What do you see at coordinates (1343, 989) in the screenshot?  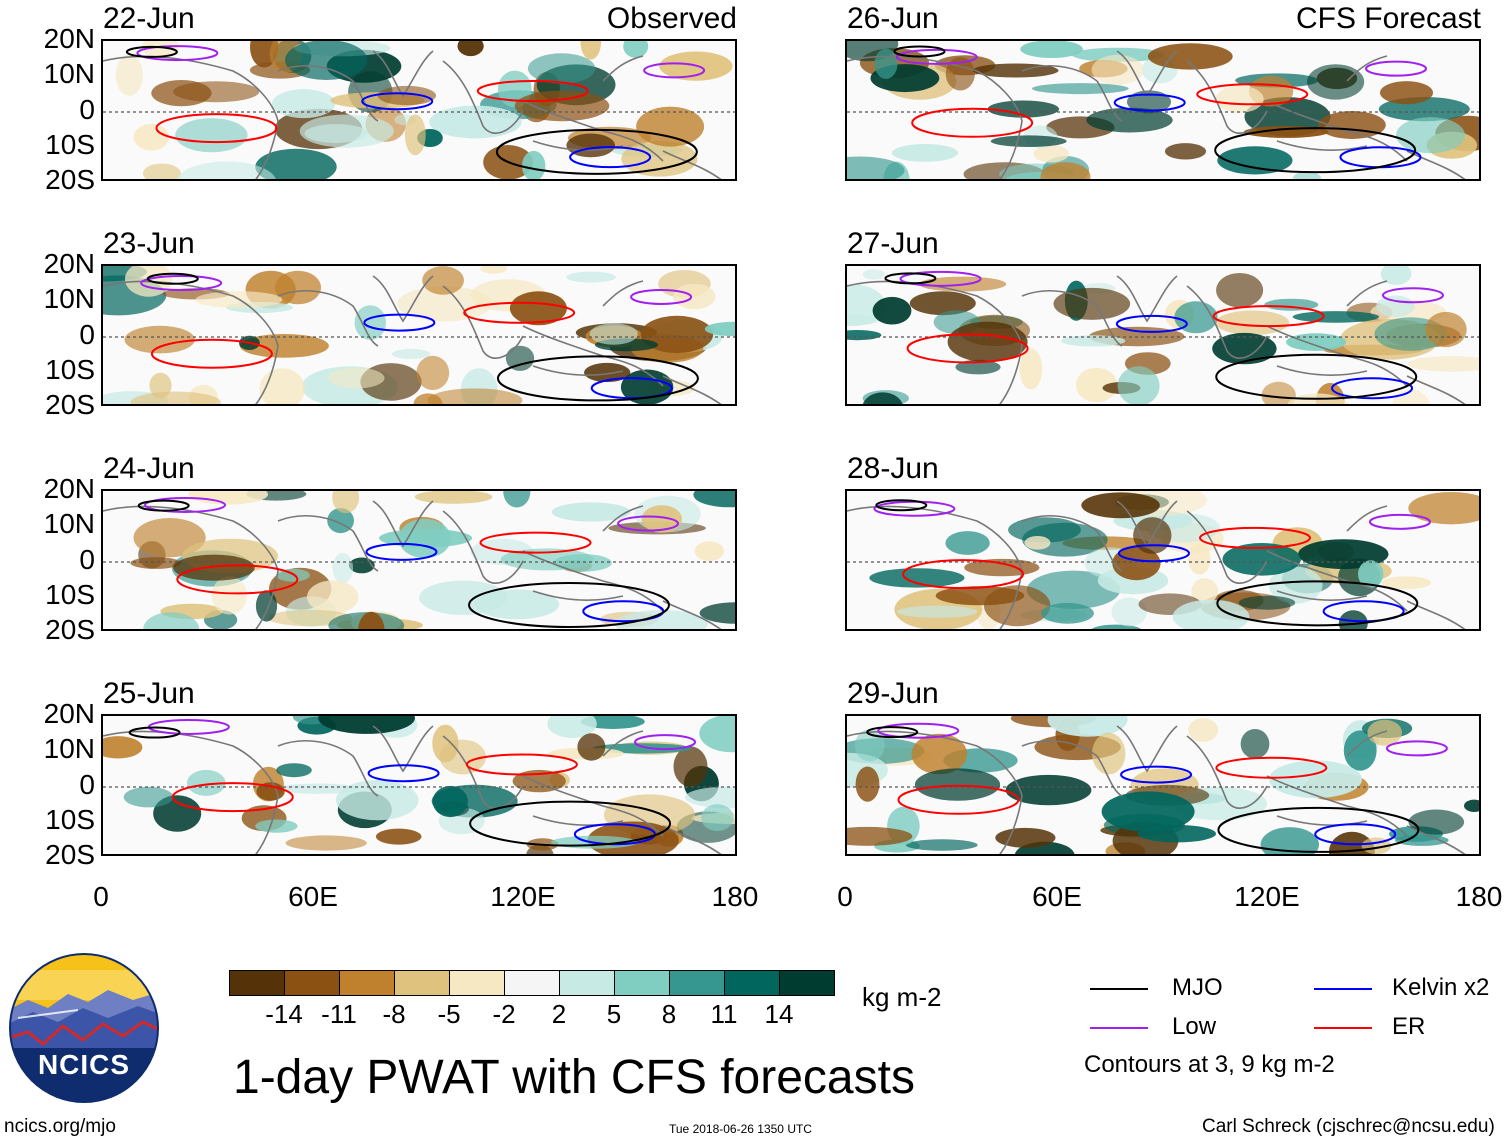 I see `legend-kelvin-line` at bounding box center [1343, 989].